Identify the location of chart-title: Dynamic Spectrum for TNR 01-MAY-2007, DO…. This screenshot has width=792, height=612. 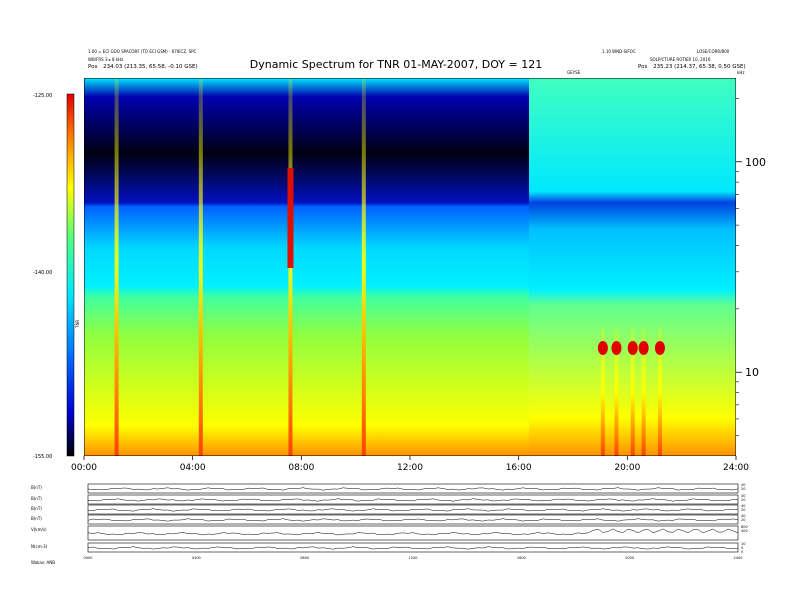
(396, 64).